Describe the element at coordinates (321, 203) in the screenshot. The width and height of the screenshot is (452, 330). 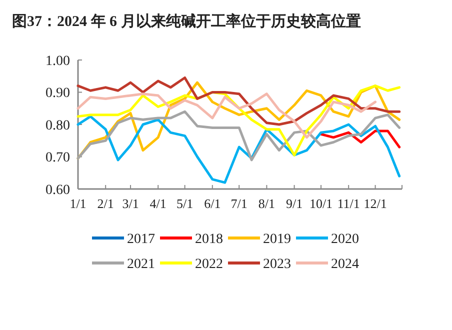
I see `x-tick-label: 10/1` at that location.